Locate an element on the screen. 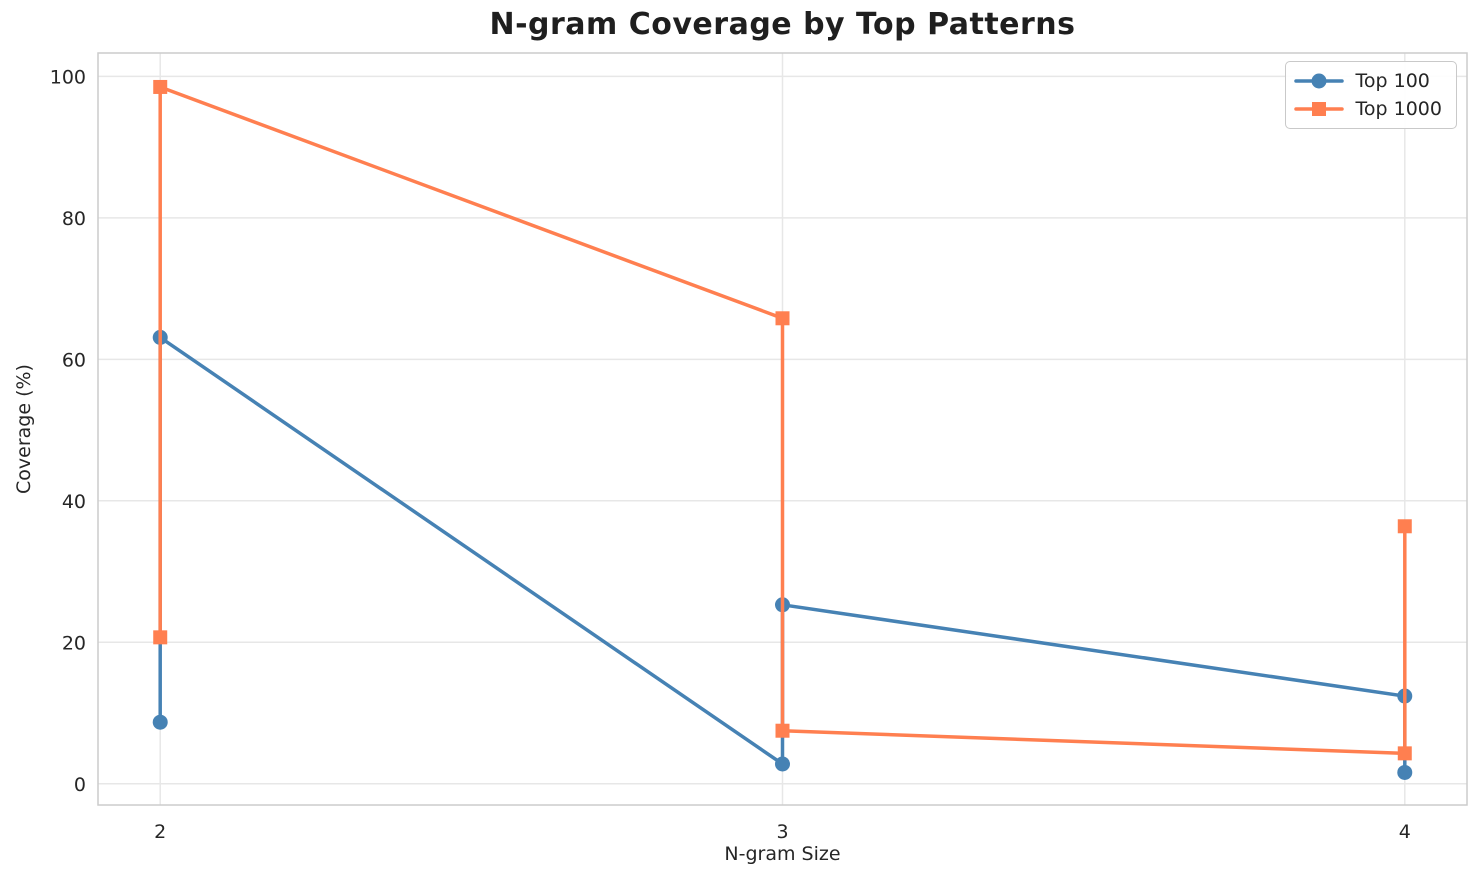  y-tick-label: 40 is located at coordinates (74, 502).